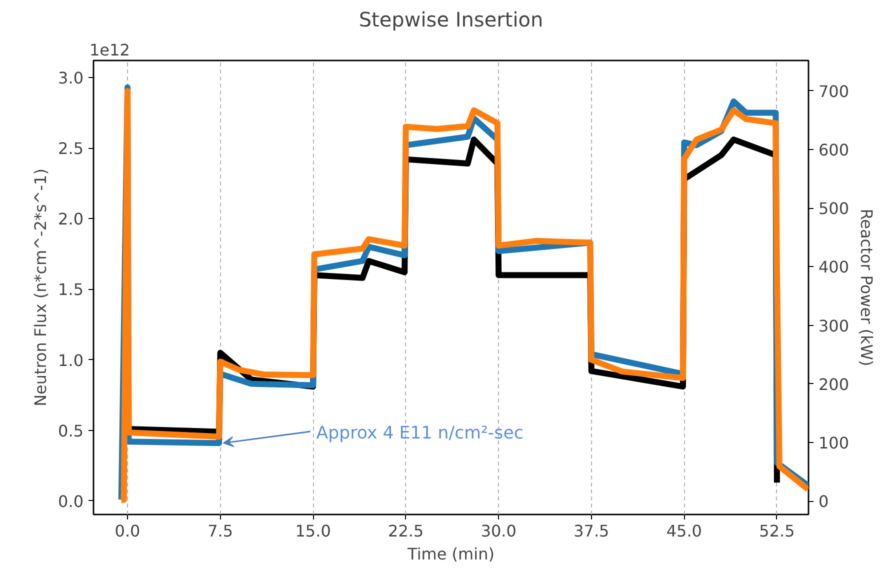 This screenshot has width=890, height=581. Describe the element at coordinates (823, 502) in the screenshot. I see `y2-tick-label: 0` at that location.